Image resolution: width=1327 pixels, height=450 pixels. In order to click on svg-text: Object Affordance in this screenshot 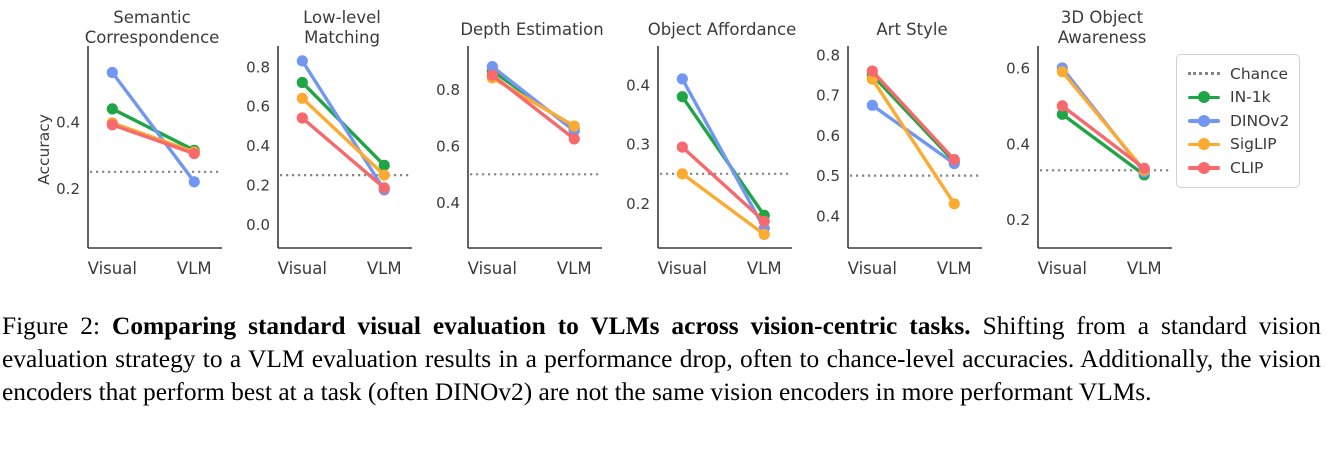, I will do `click(722, 29)`.